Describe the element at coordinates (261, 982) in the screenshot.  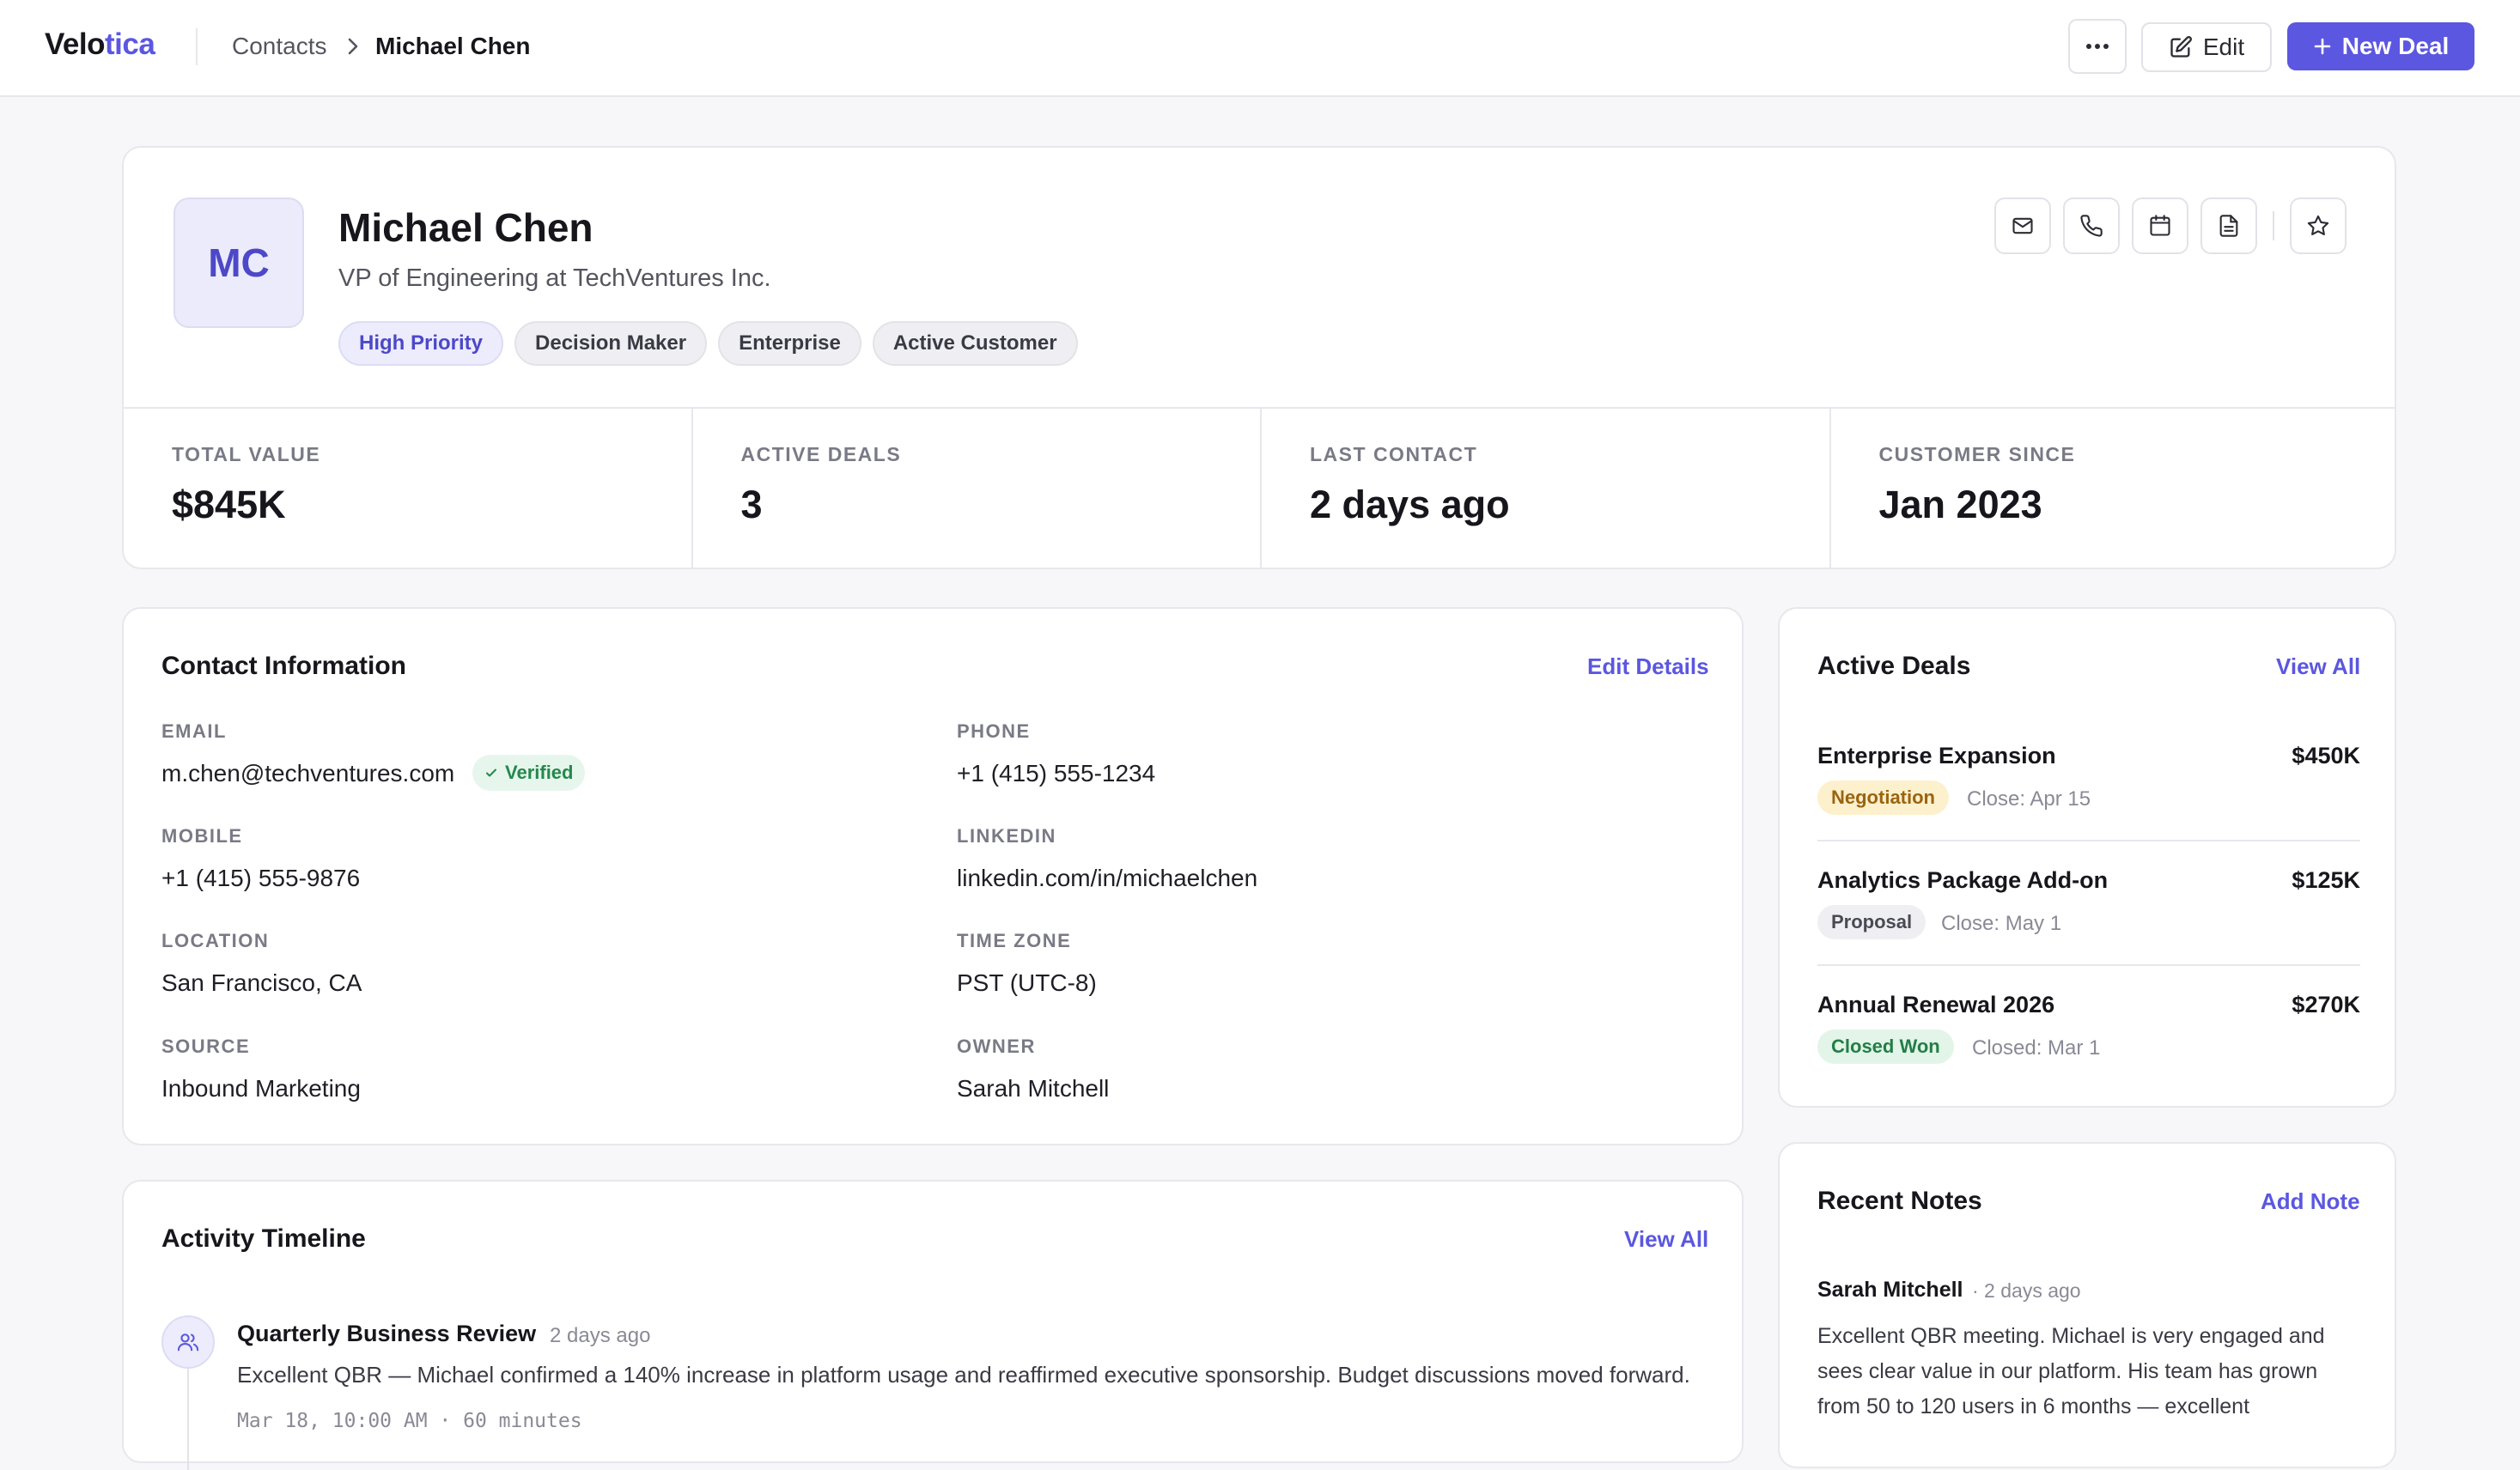
I see `field-value-location: San Francisco, CA` at that location.